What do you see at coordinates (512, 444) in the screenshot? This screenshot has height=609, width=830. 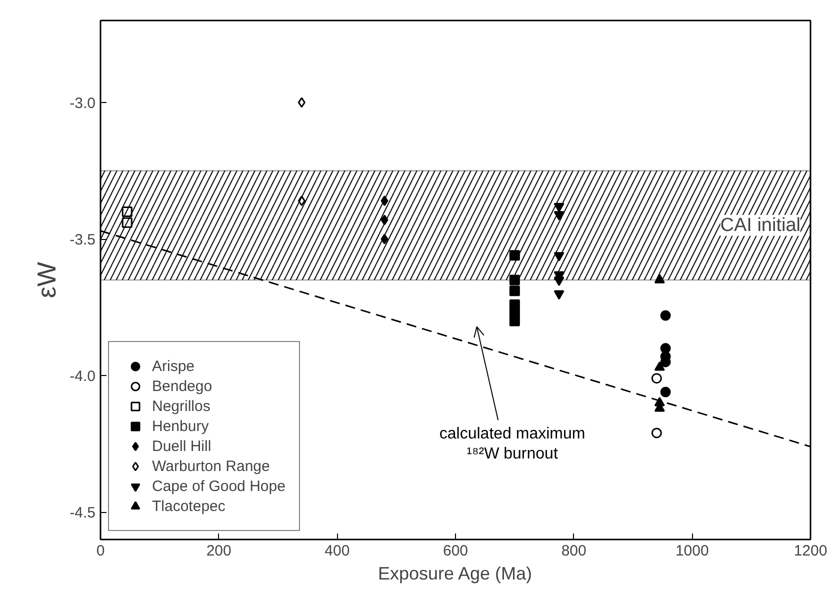 I see `annotation: calculated maximum ¹⁸²W burnout` at bounding box center [512, 444].